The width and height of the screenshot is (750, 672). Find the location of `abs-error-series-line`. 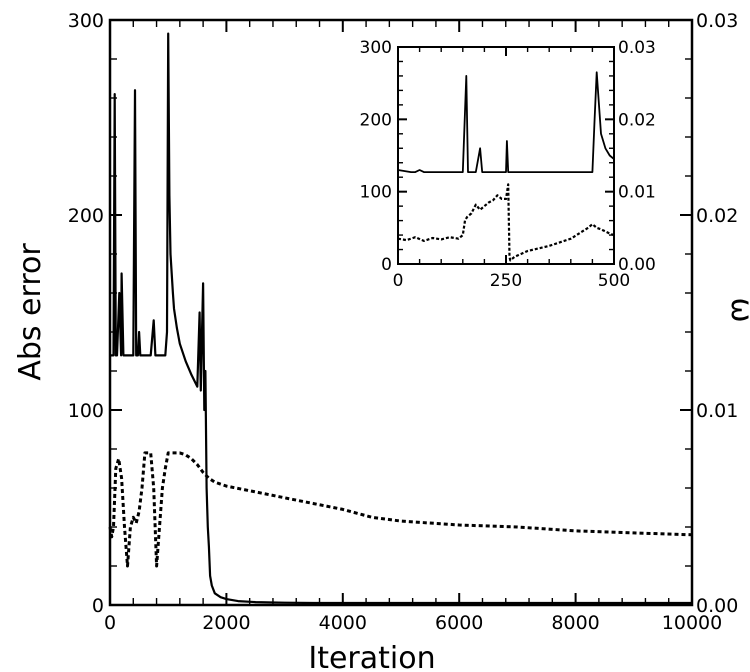

abs-error-series-line is located at coordinates (506, 122).